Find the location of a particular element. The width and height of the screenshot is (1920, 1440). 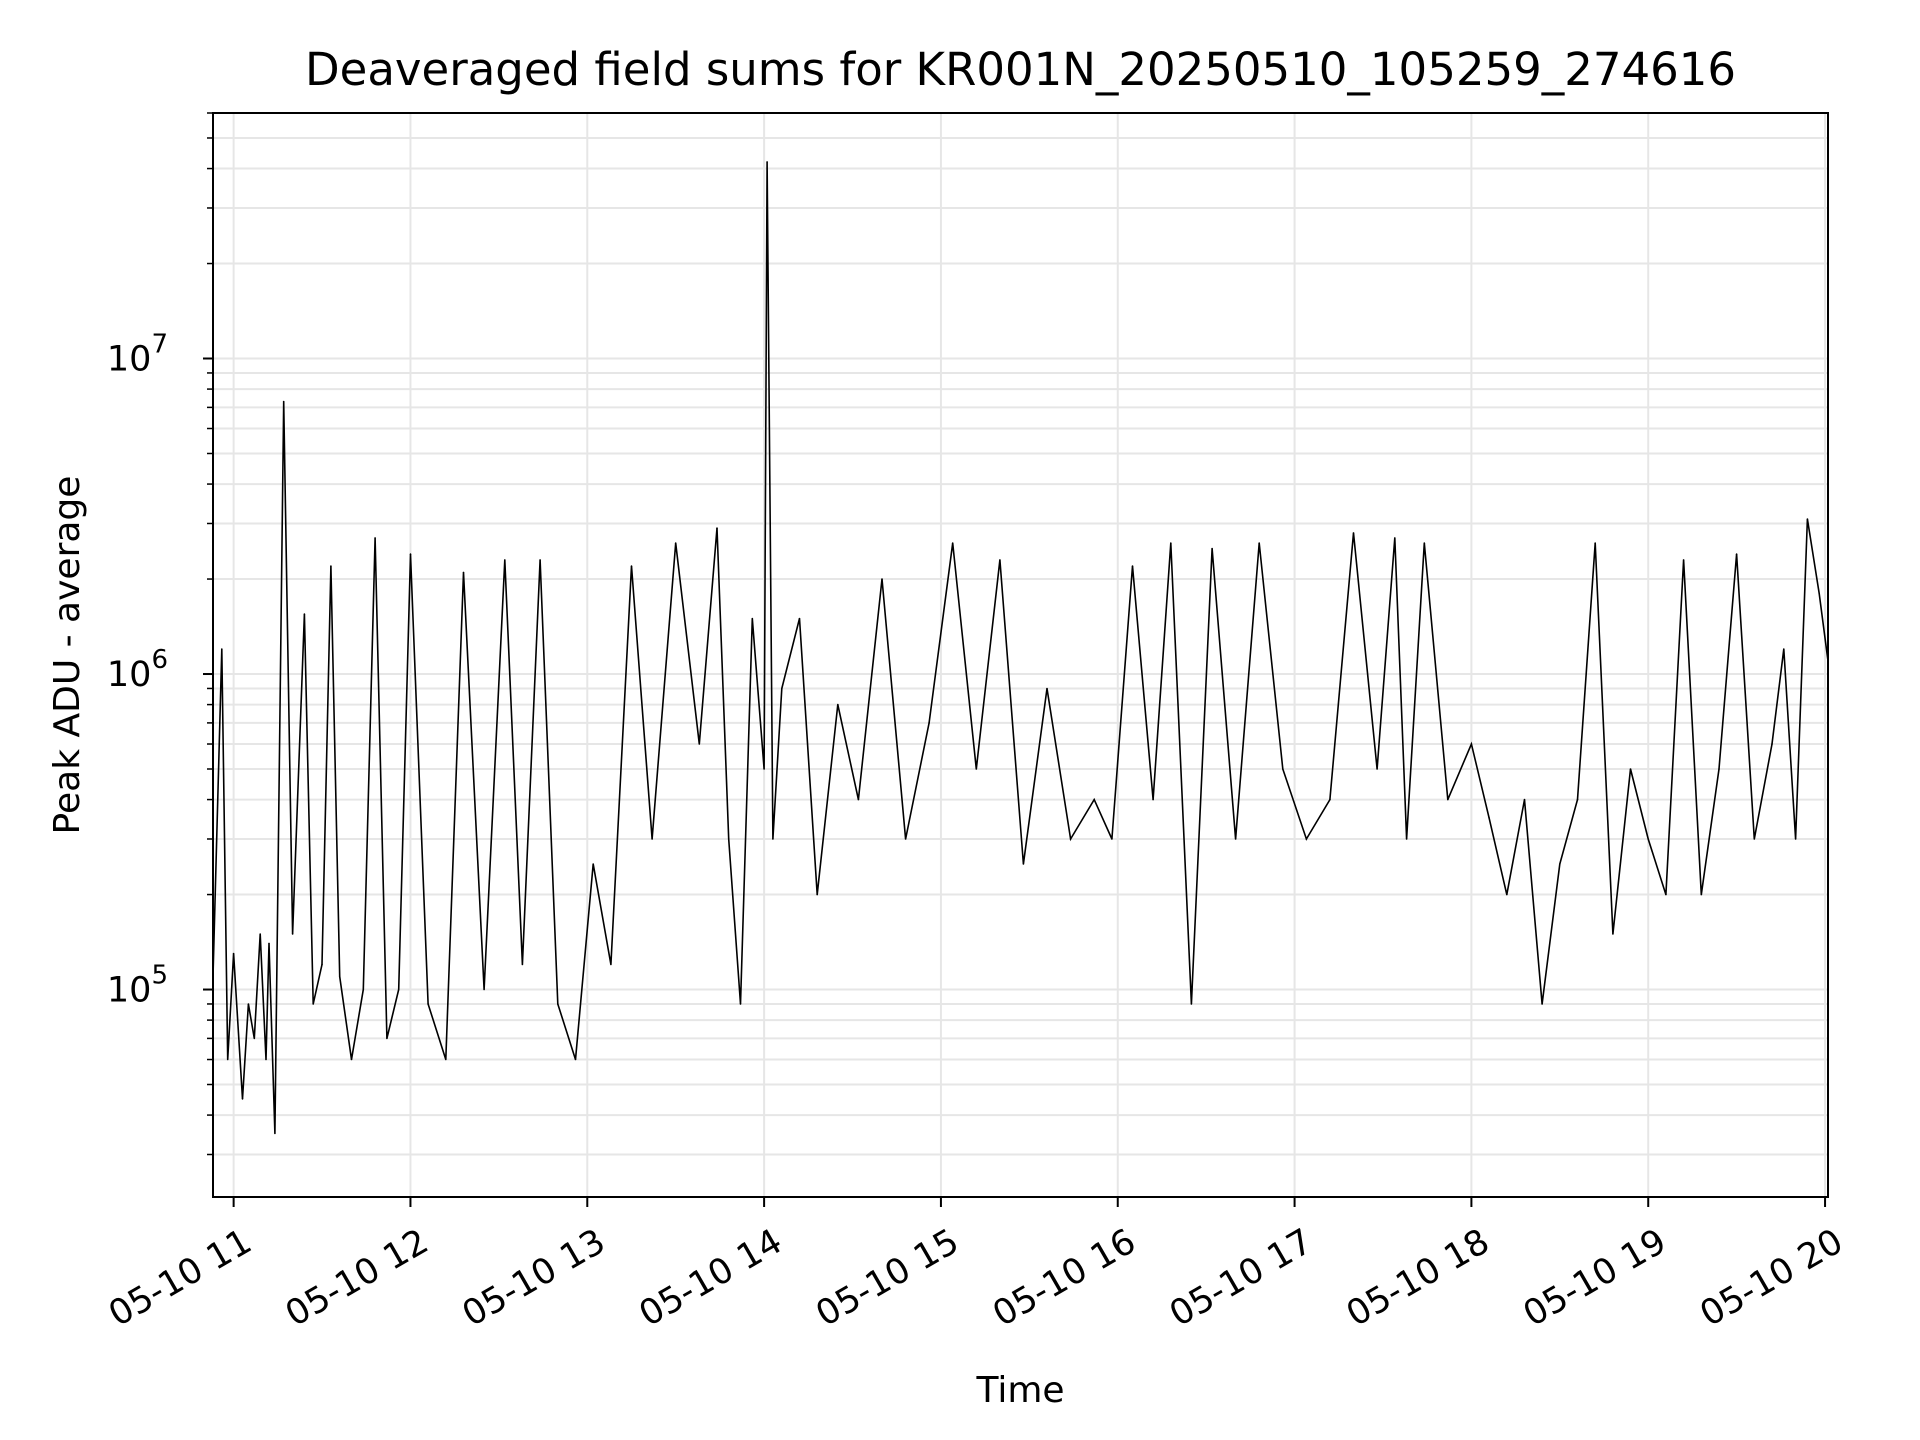

y-tick-label-exponent: 5 is located at coordinates (159, 976).